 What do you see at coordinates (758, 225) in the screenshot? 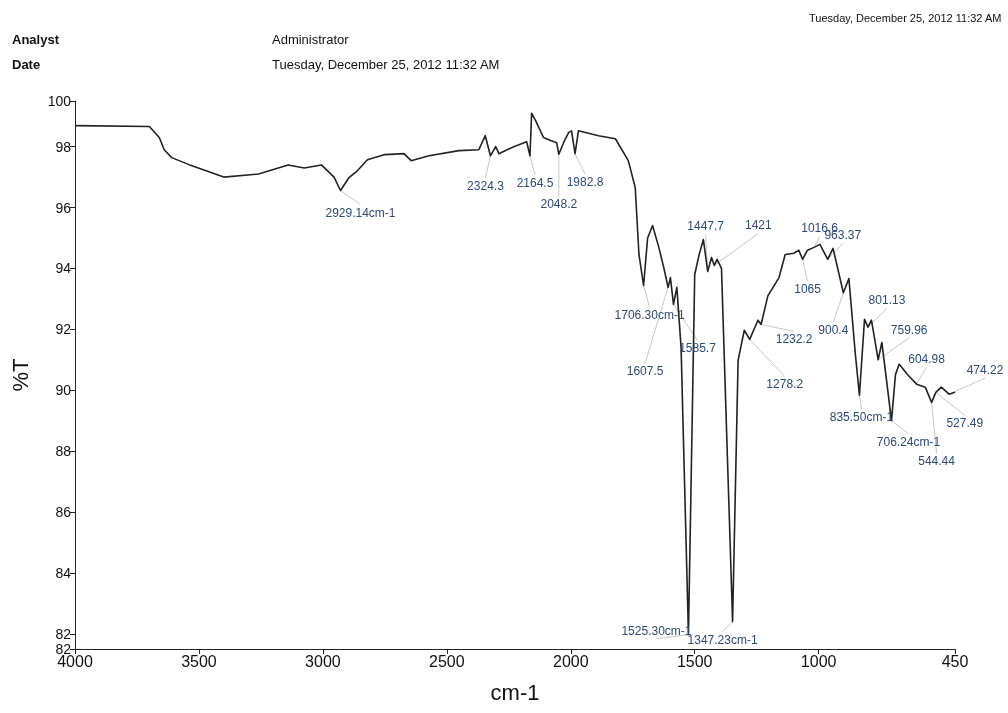
I see `annotation: 1421` at bounding box center [758, 225].